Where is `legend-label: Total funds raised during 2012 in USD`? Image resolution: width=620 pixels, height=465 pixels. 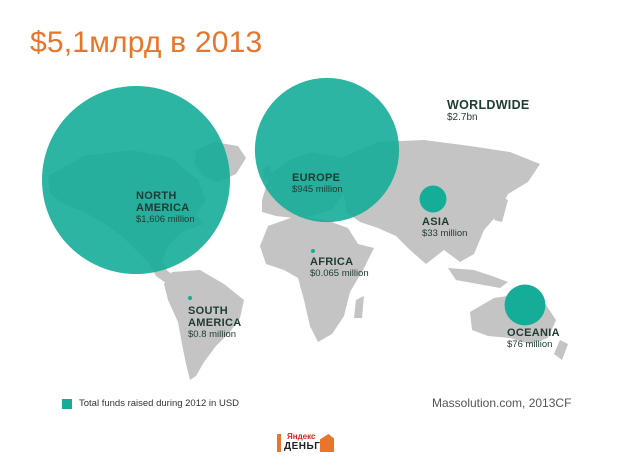
legend-label: Total funds raised during 2012 in USD is located at coordinates (159, 403).